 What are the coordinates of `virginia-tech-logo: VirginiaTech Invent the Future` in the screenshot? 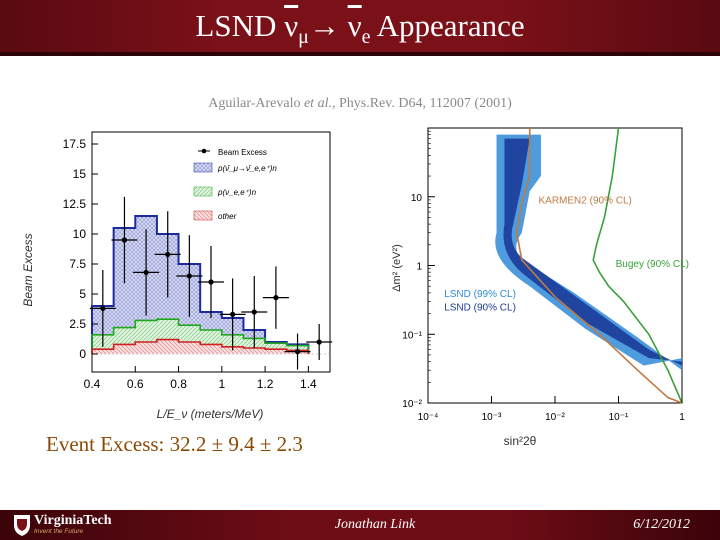 It's located at (74, 525).